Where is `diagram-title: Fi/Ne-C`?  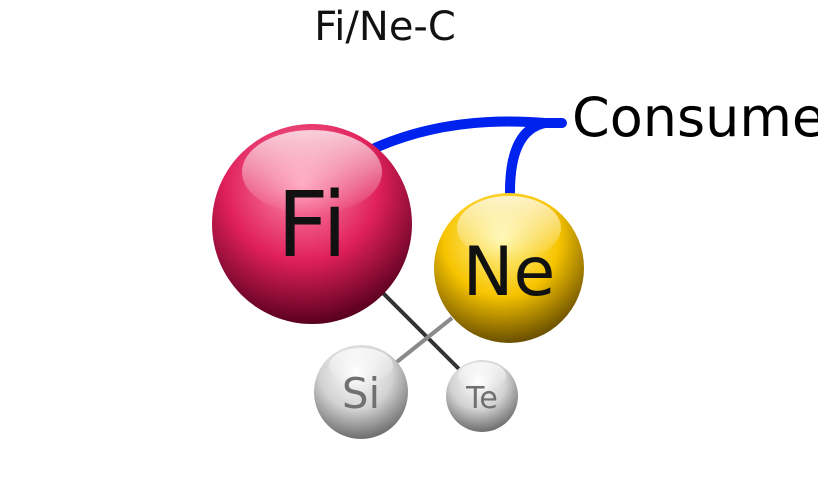
diagram-title: Fi/Ne-C is located at coordinates (385, 27).